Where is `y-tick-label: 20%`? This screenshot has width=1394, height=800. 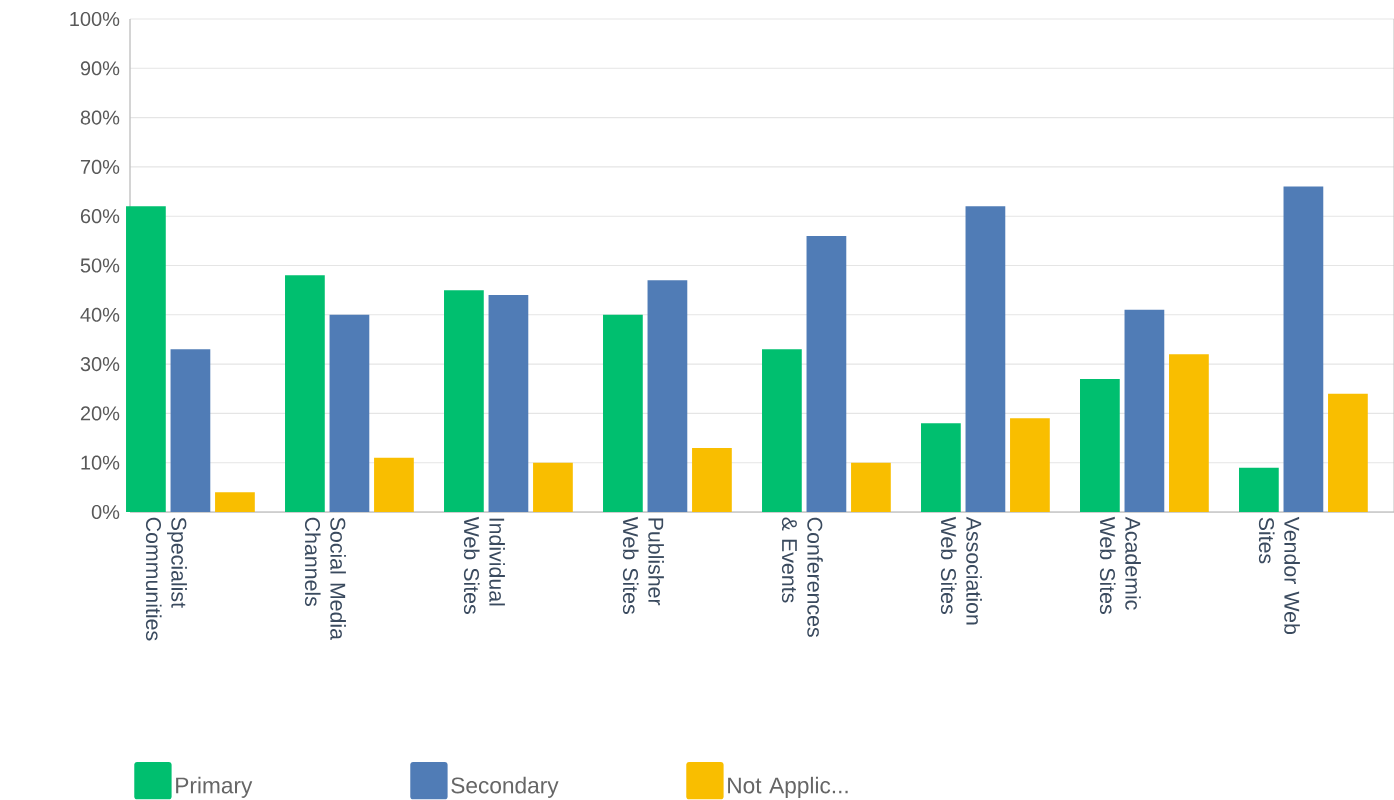 y-tick-label: 20% is located at coordinates (100, 413).